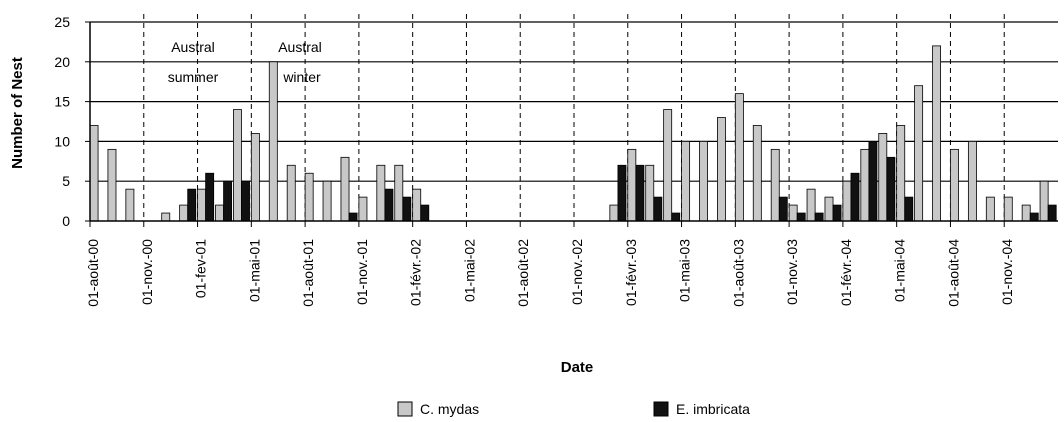 This screenshot has width=1064, height=422. I want to click on y-tick-label-25: 25, so click(62, 22).